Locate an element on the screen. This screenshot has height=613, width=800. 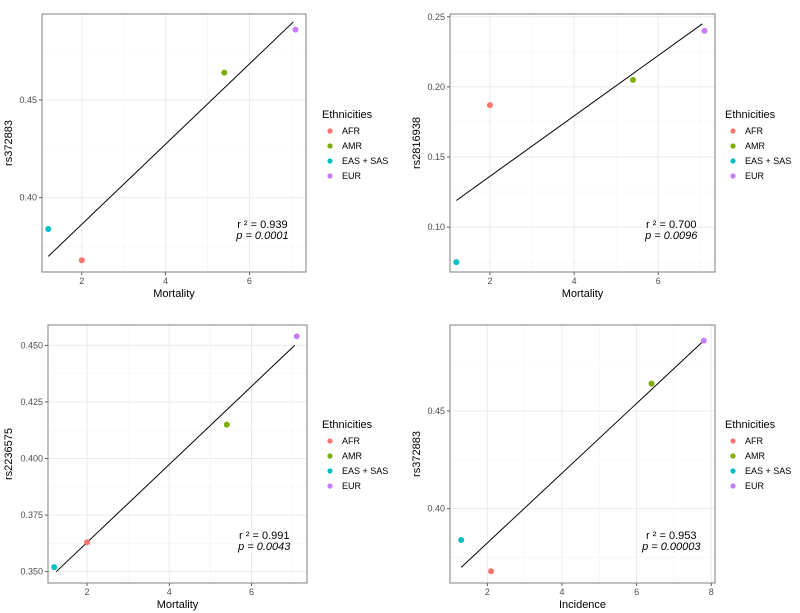
y-tick-label: 0.400 is located at coordinates (31, 459).